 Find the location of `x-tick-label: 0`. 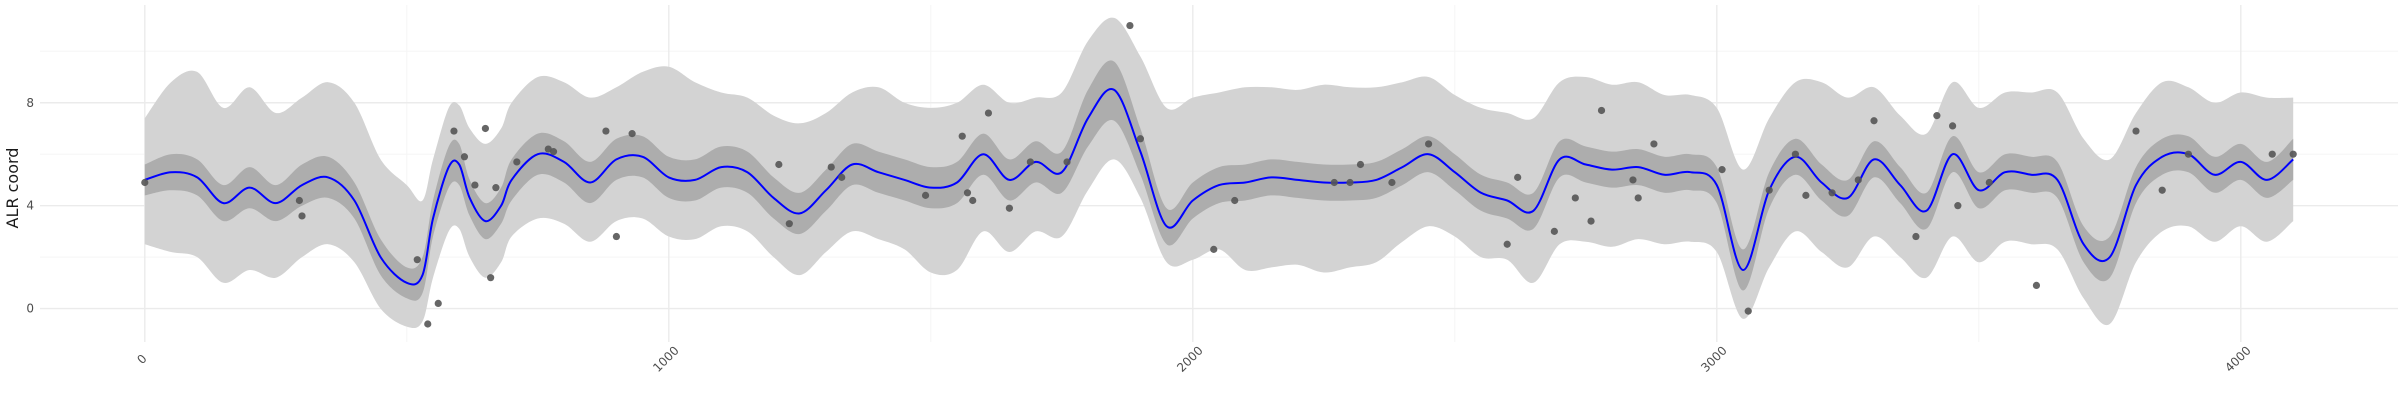

x-tick-label: 0 is located at coordinates (141, 359).